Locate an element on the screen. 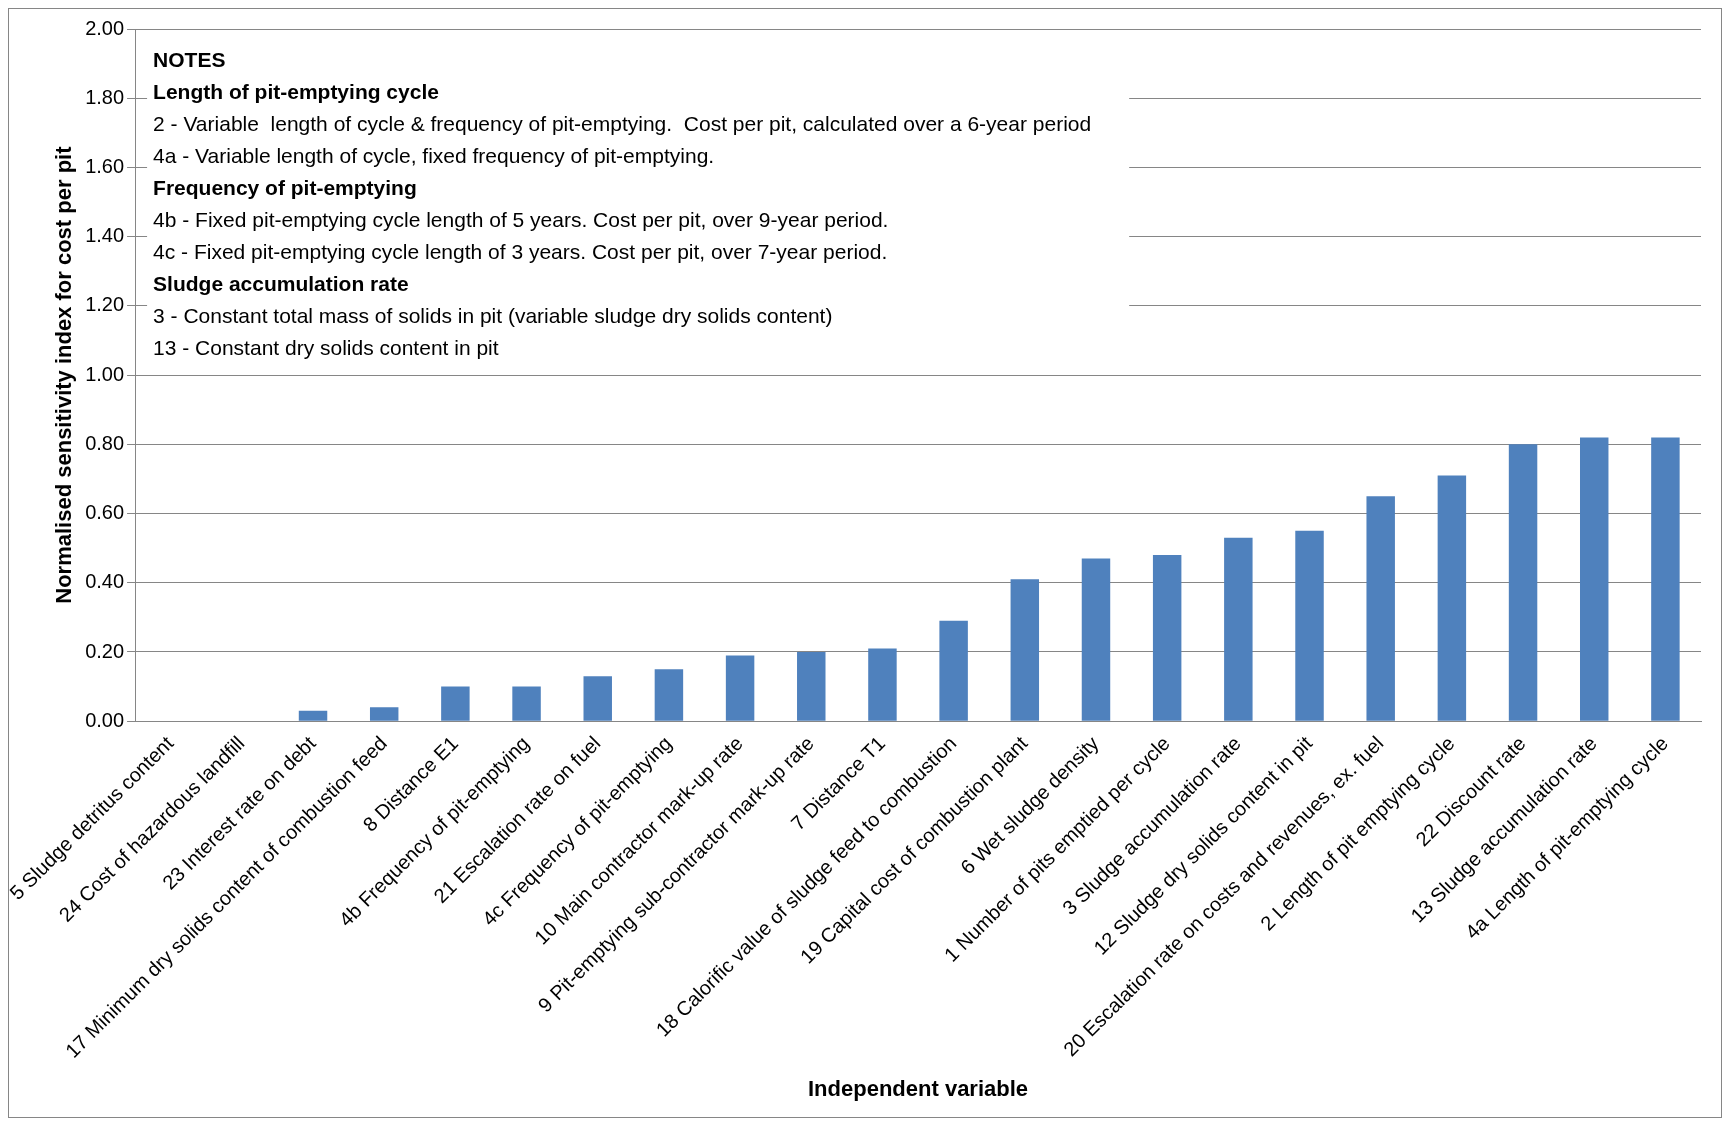  y-tick-label: 0.20 is located at coordinates (105, 650).